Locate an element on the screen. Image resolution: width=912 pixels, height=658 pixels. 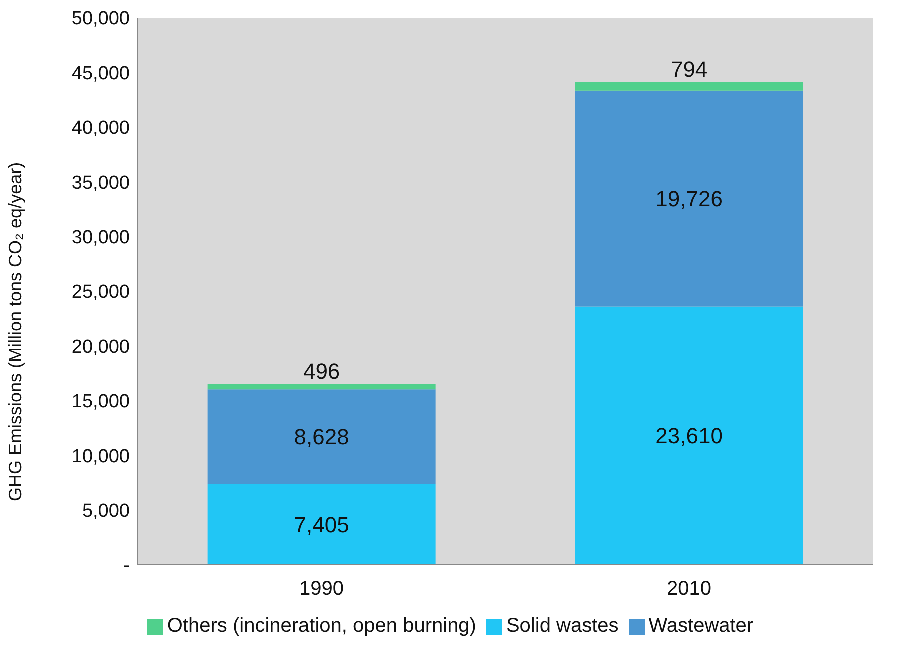
legend-label: Wastewater is located at coordinates (701, 626).